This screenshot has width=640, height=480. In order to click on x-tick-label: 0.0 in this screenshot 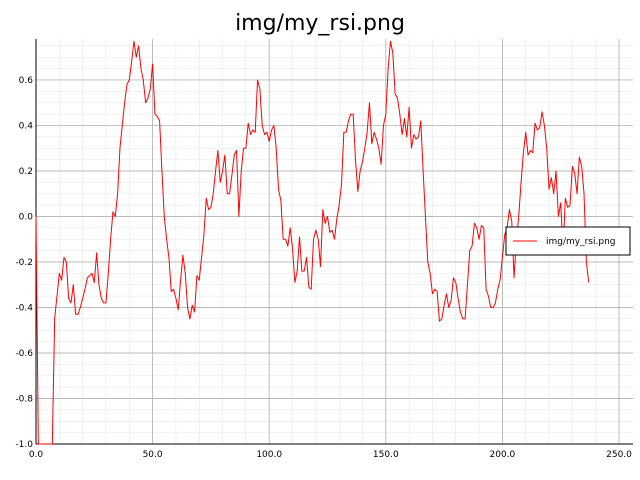, I will do `click(36, 455)`.